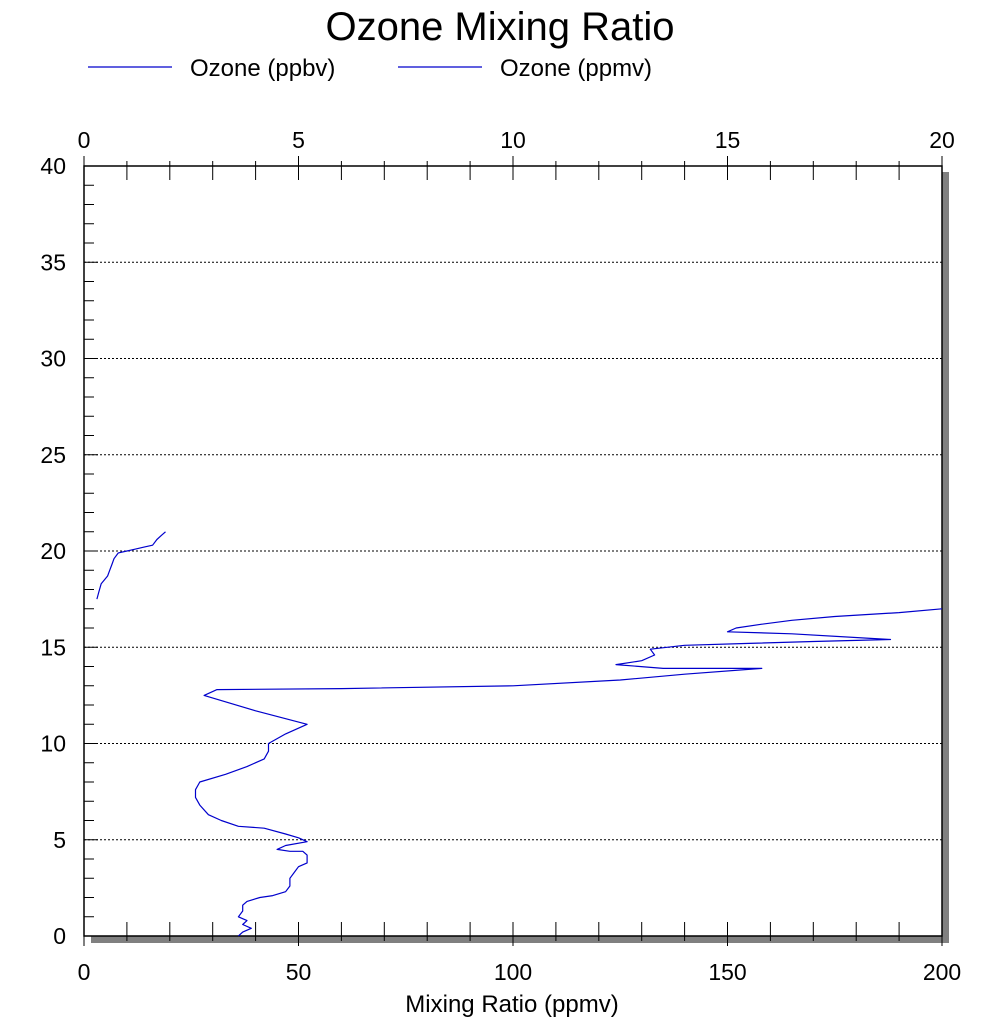  I want to click on legend-label-ozone-ppbv: Ozone (ppbv), so click(262, 68).